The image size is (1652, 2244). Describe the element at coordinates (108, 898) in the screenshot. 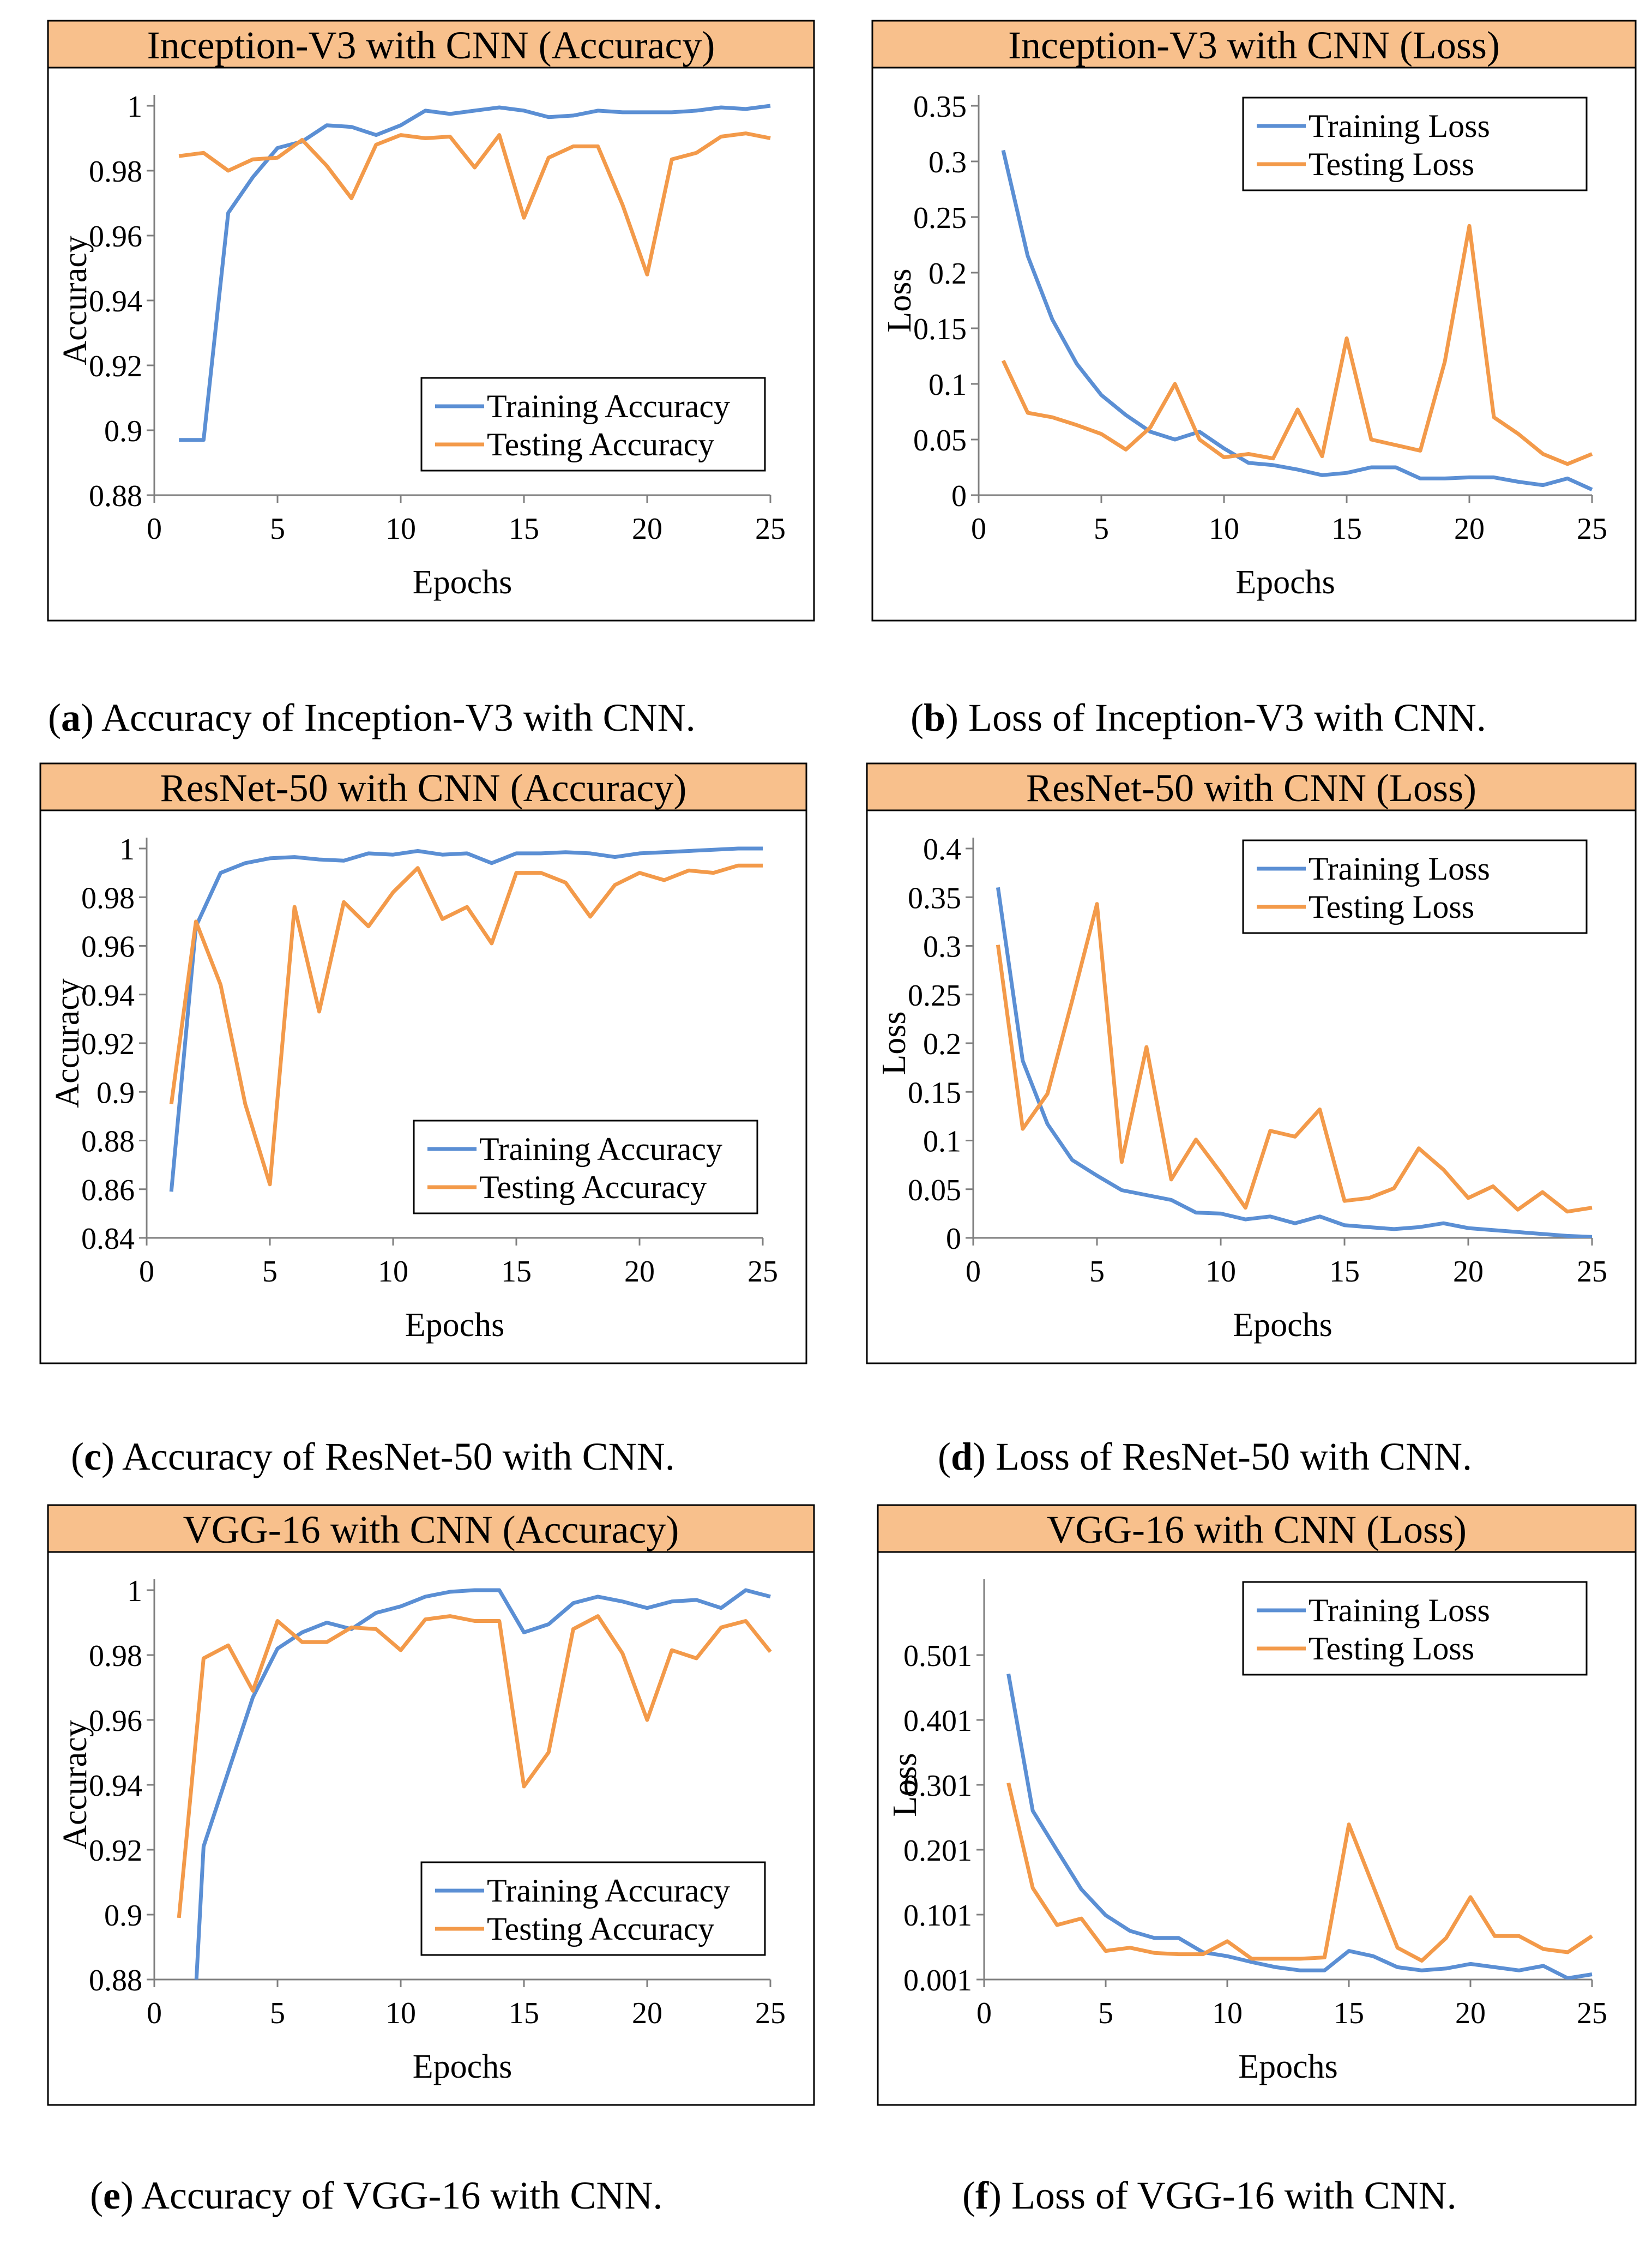

I see `y-tick-label: 0.98` at that location.